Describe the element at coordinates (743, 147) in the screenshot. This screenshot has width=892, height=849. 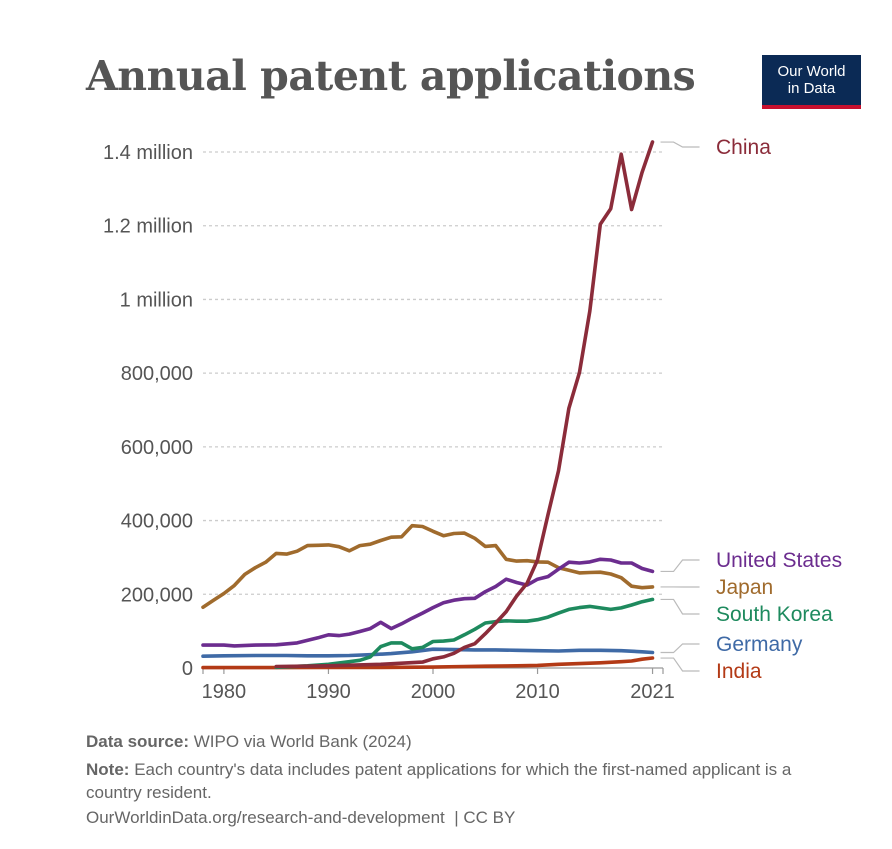
I see `series-label-china: China` at that location.